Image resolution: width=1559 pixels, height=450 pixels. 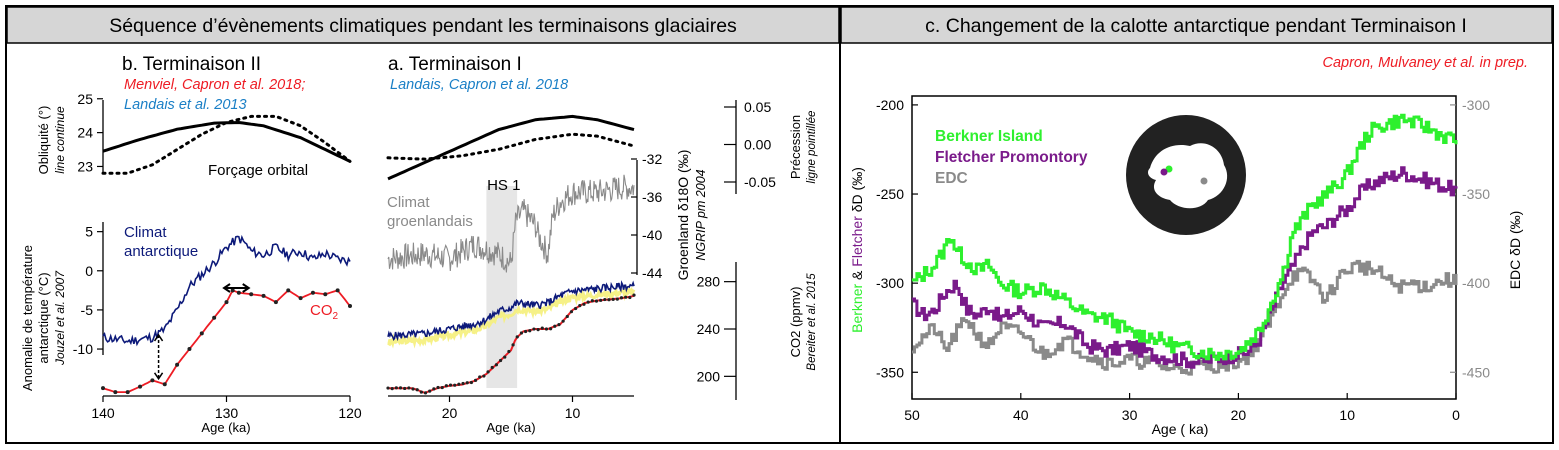 I want to click on antarctic-climate-line-a, so click(x=511, y=311).